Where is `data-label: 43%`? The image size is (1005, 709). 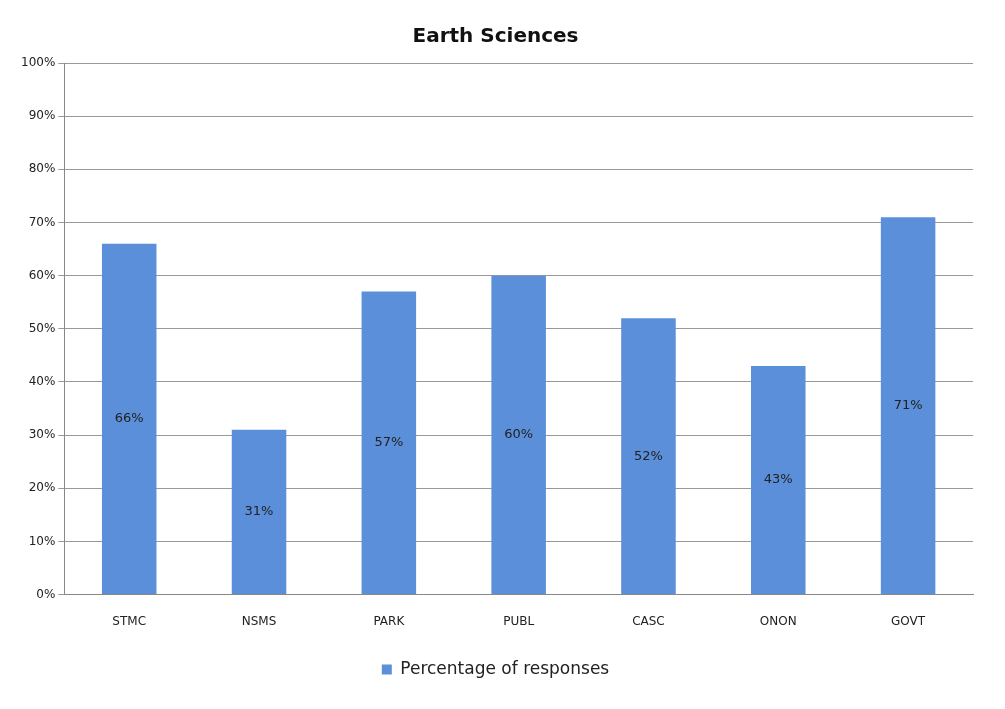 data-label: 43% is located at coordinates (778, 479).